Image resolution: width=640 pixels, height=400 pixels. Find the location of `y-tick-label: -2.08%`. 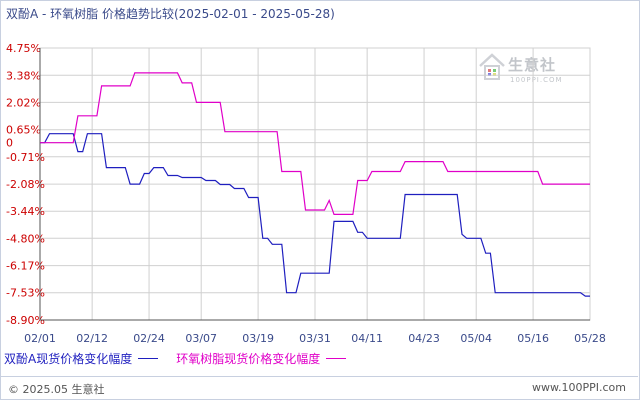

y-tick-label: -2.08% is located at coordinates (25, 184).